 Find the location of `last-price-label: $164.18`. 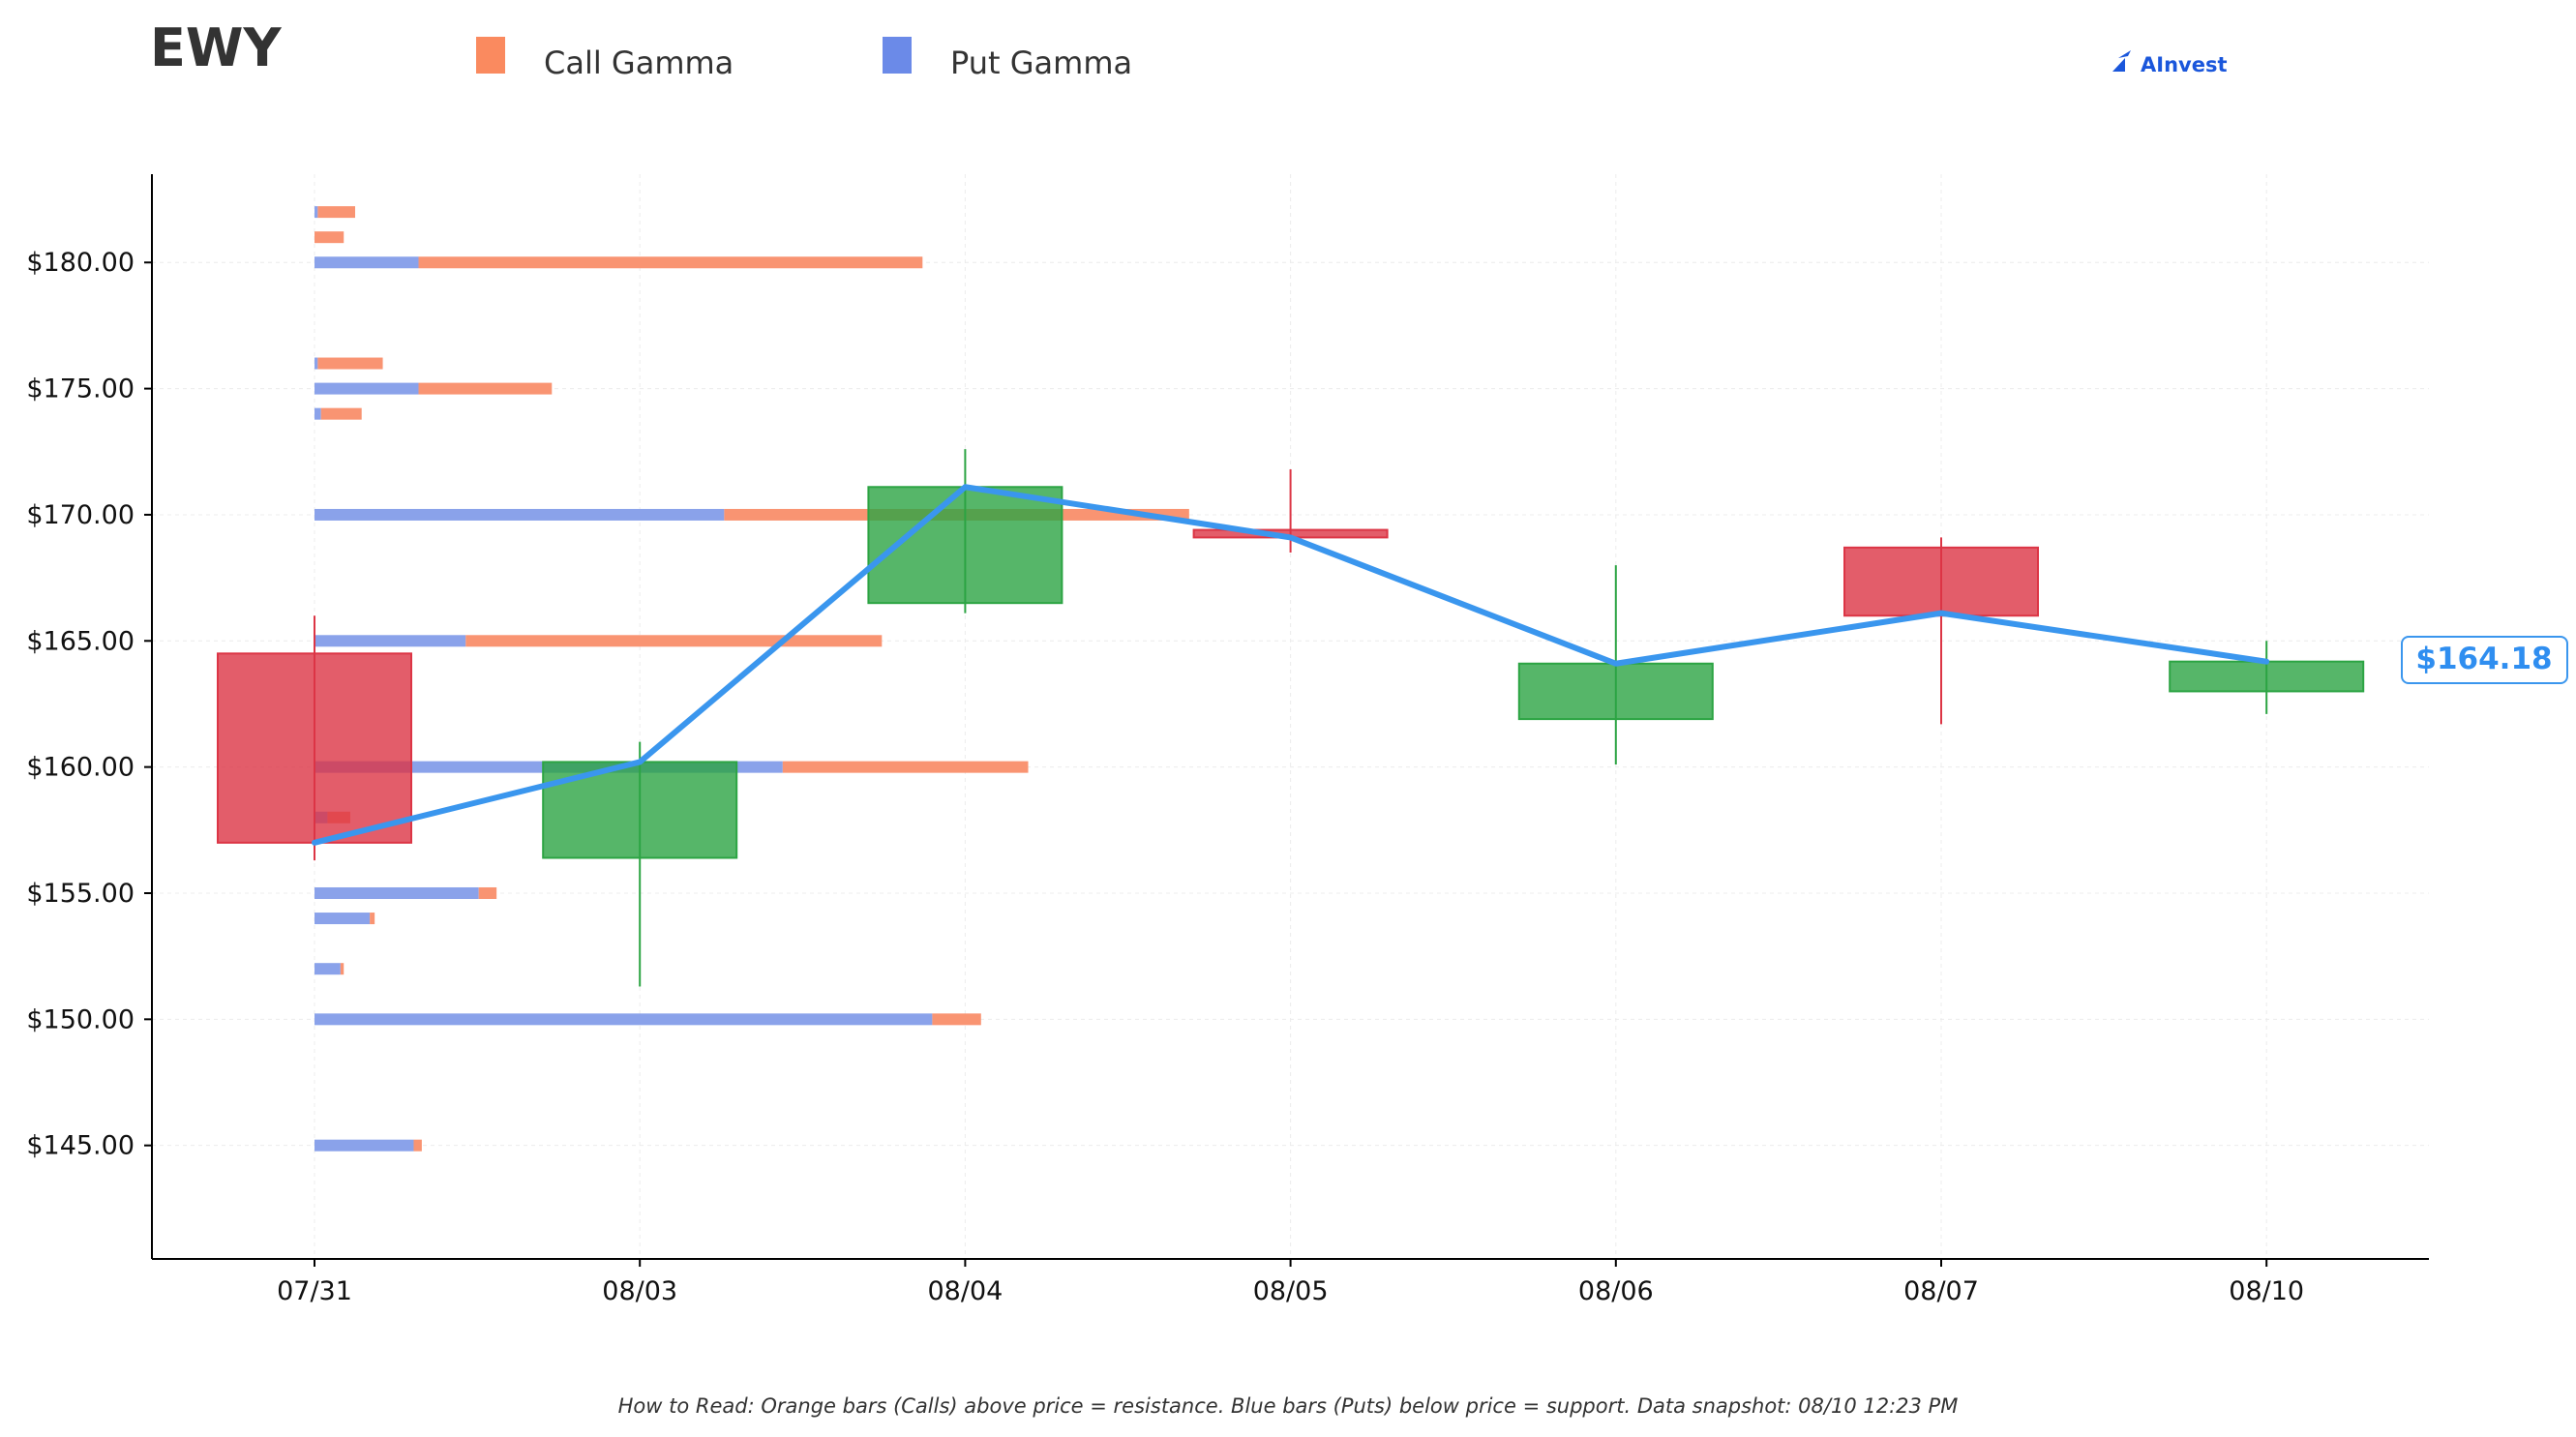

last-price-label: $164.18 is located at coordinates (2483, 659).